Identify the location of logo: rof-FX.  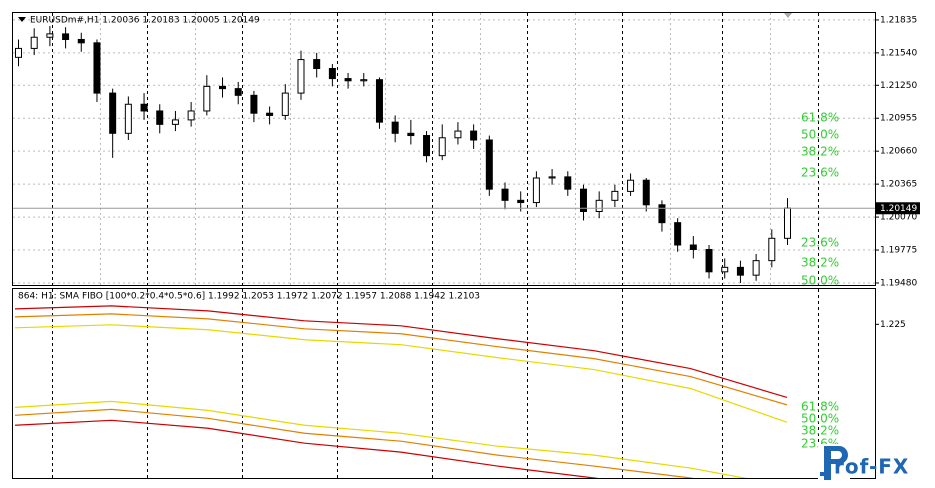
(863, 463).